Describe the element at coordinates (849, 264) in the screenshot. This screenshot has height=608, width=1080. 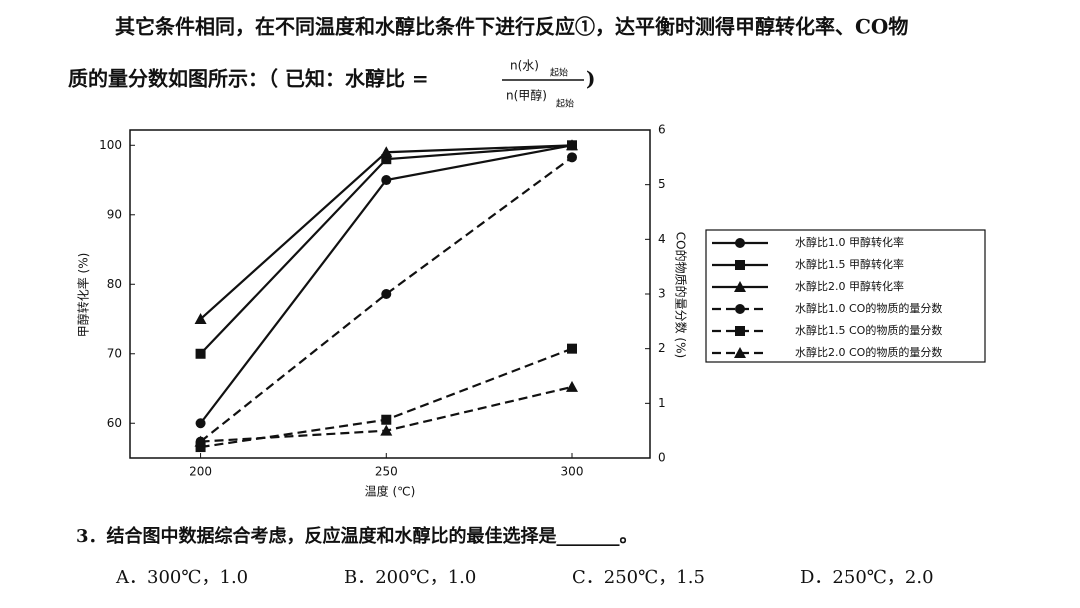
I see `legend-label: 水醇比1.5 甲醇转化率` at that location.